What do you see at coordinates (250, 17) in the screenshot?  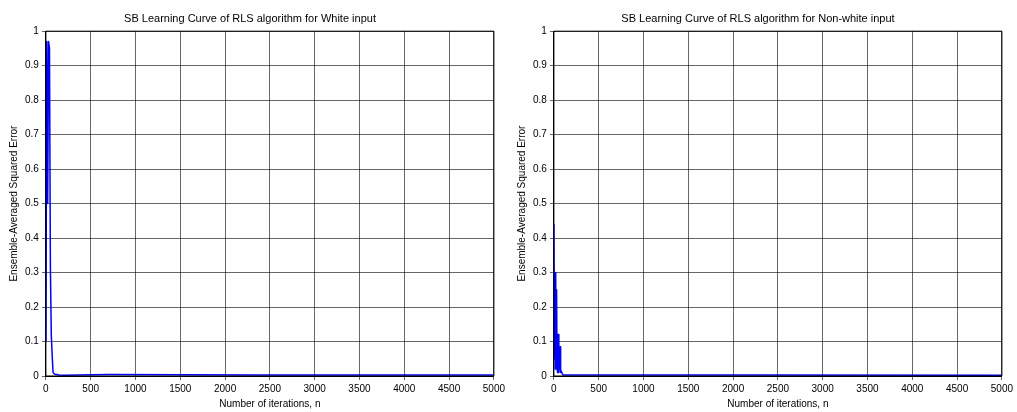 I see `chart-title: SB Learning Curve of RLS algorithm for White input` at bounding box center [250, 17].